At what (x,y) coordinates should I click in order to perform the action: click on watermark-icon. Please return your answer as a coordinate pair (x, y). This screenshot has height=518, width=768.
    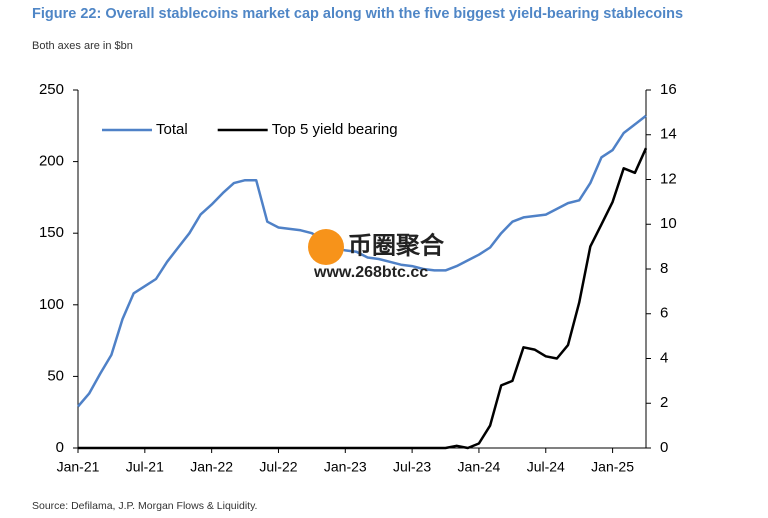
    Looking at the image, I should click on (326, 247).